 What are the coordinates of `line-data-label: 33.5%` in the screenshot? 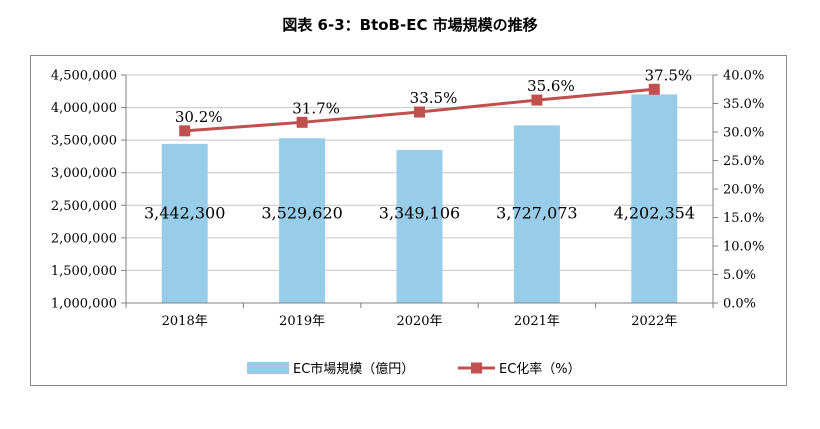 It's located at (434, 98).